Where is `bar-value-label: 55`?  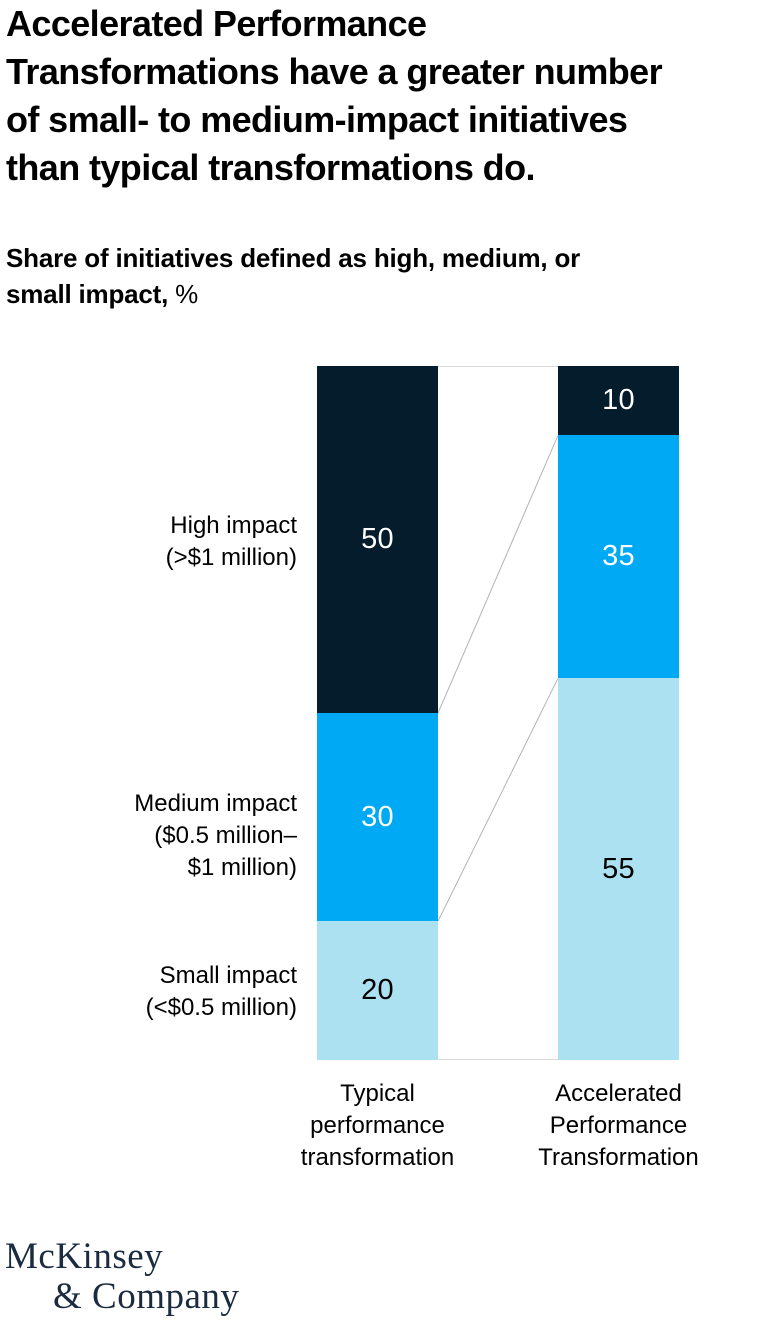
bar-value-label: 55 is located at coordinates (618, 868).